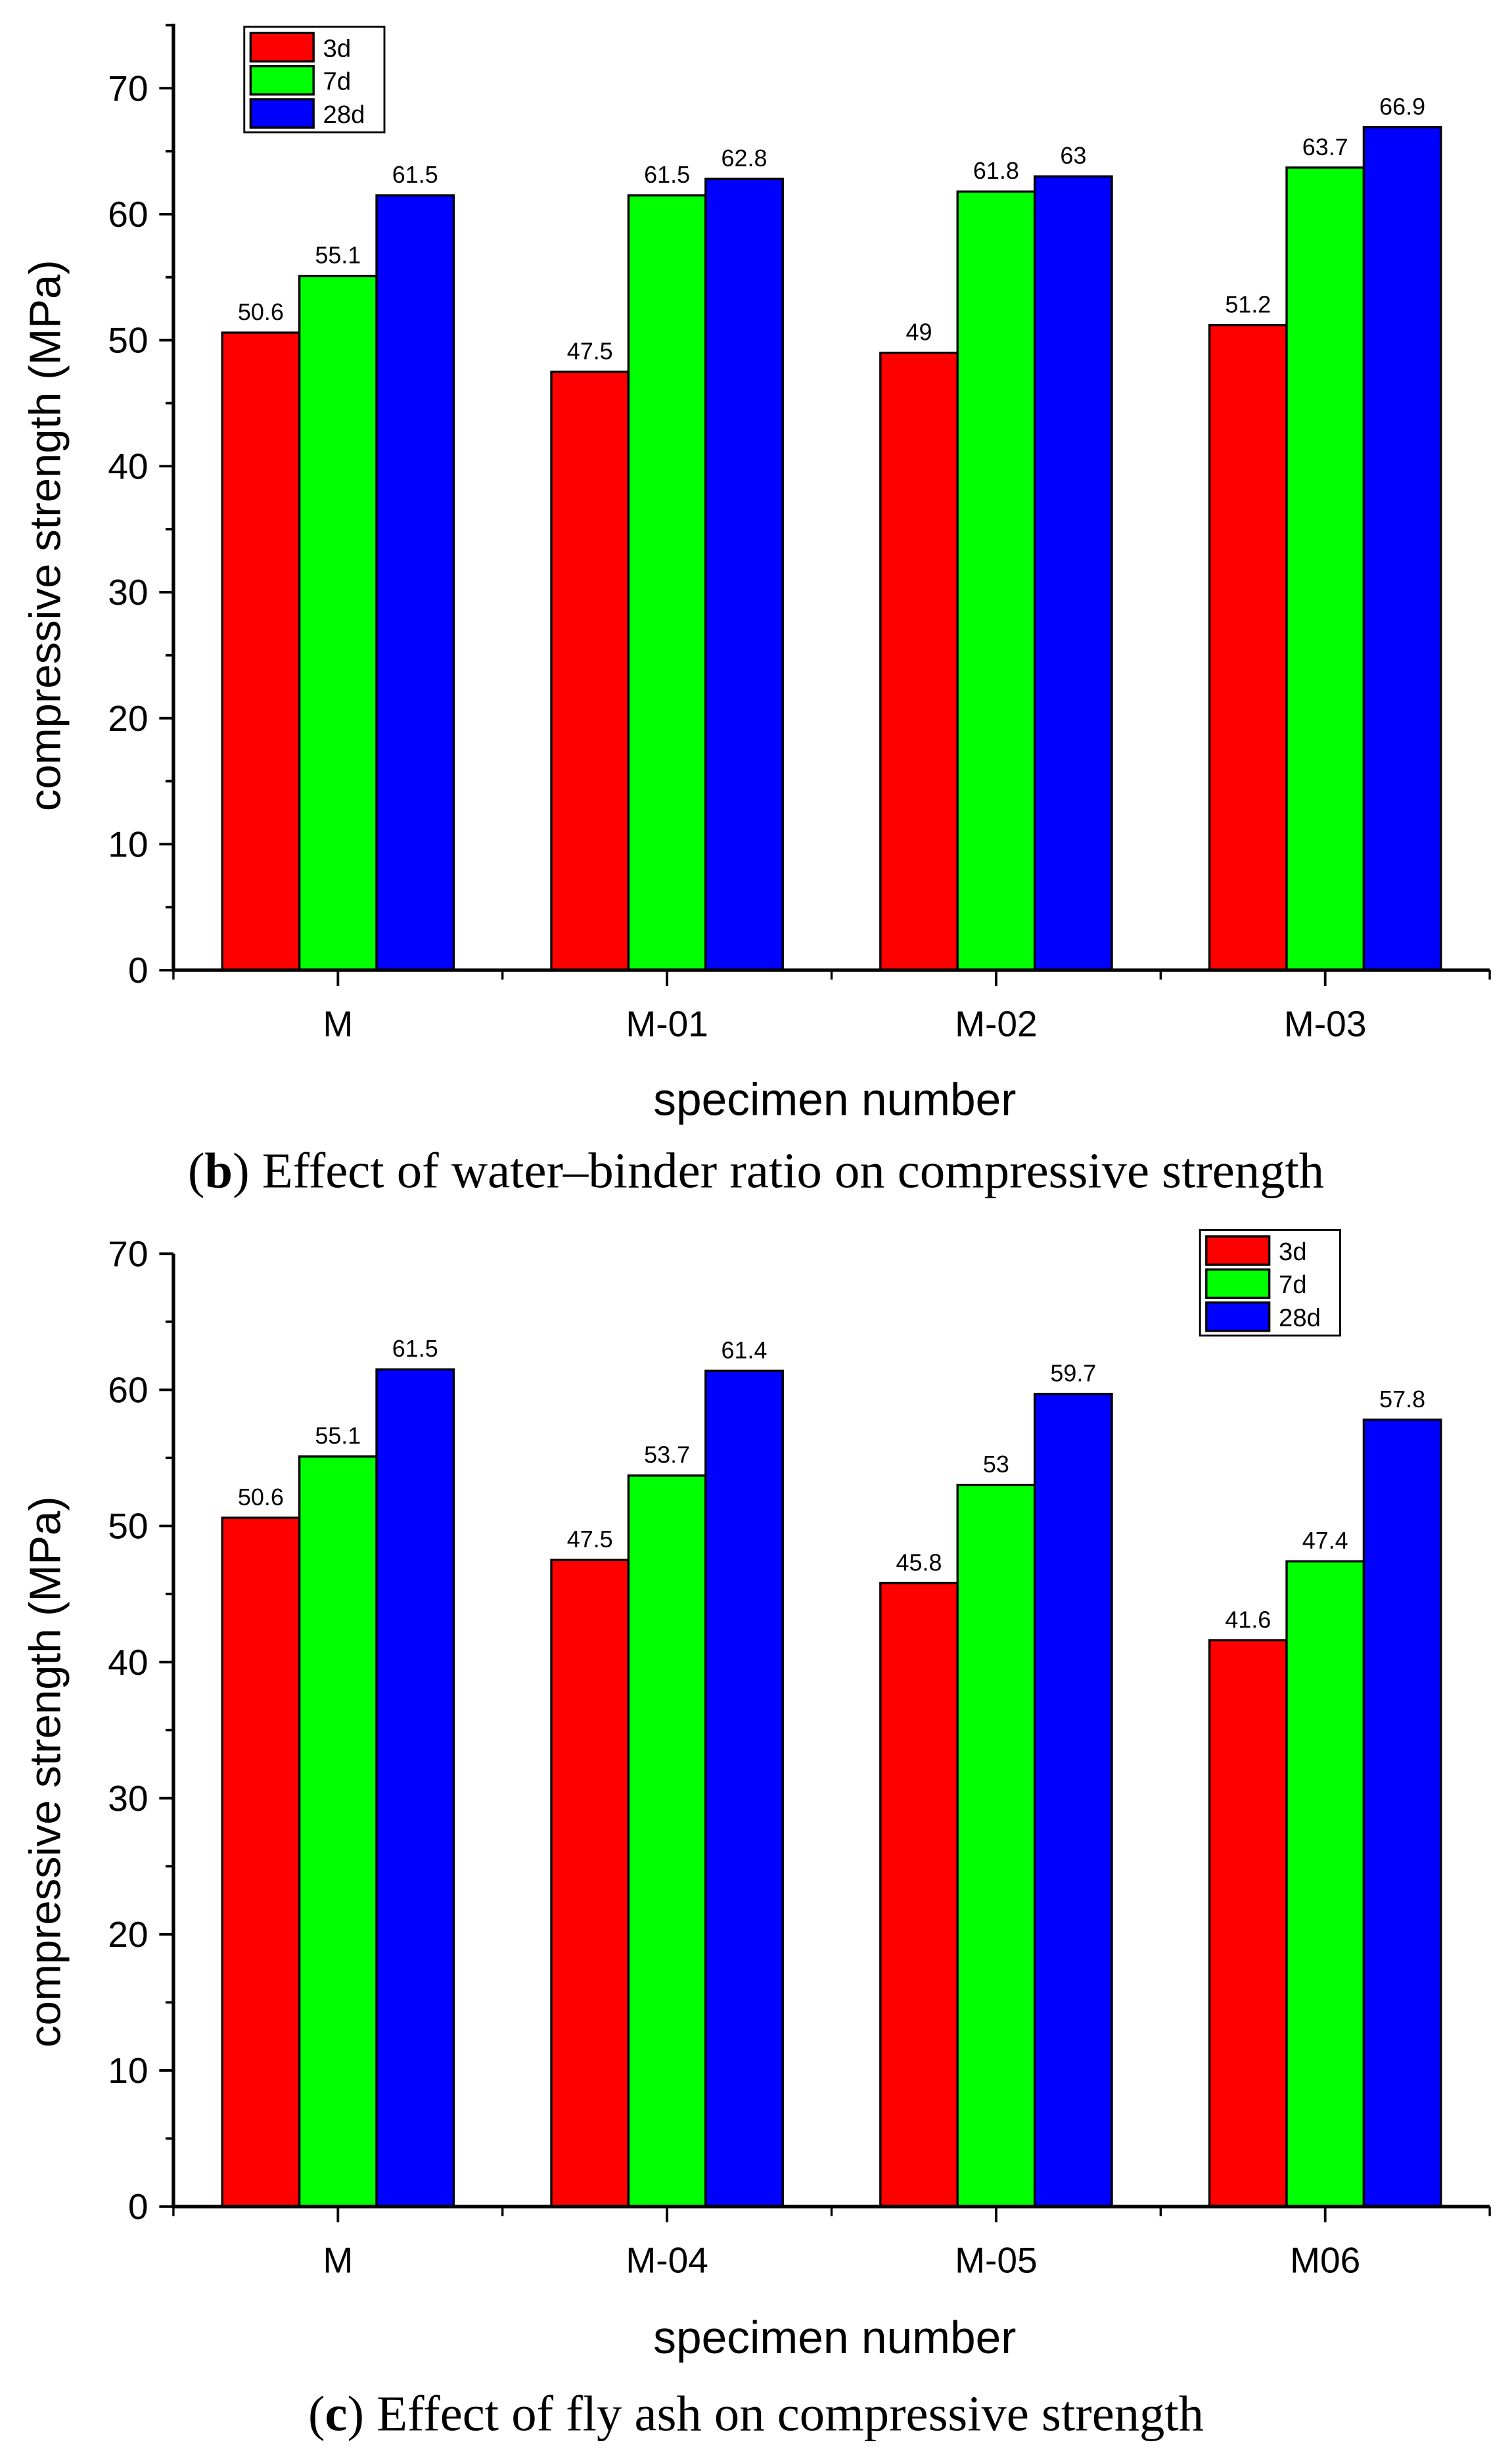  I want to click on data-label: 61.8, so click(996, 170).